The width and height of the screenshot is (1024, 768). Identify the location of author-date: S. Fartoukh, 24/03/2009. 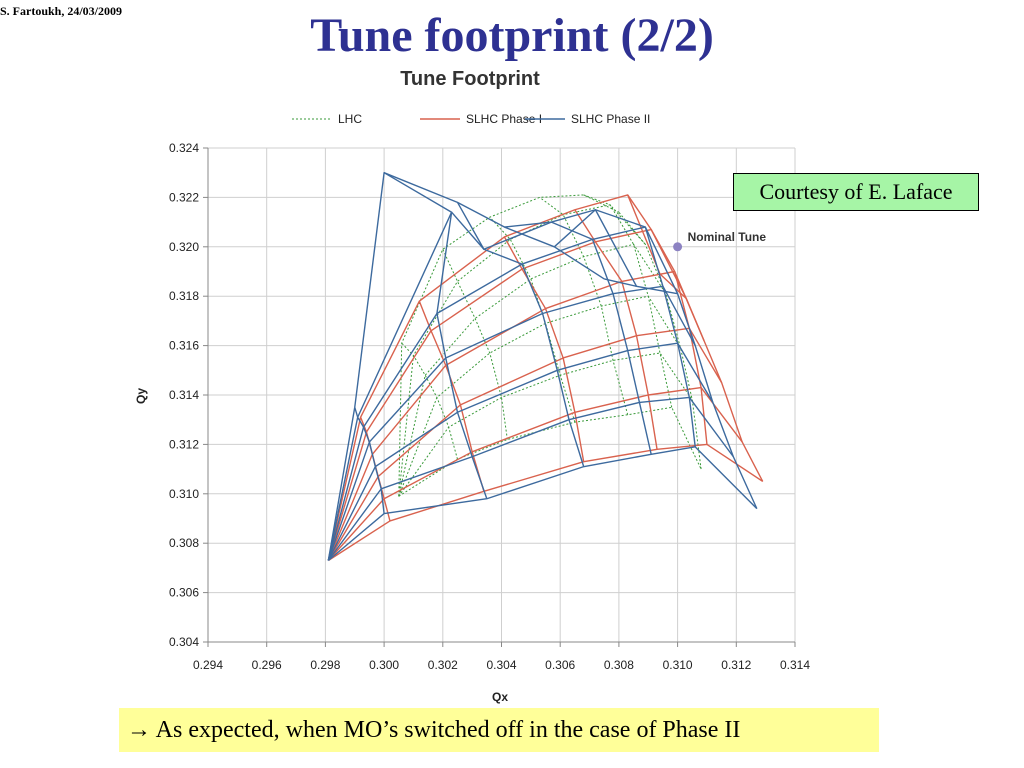
(61, 11).